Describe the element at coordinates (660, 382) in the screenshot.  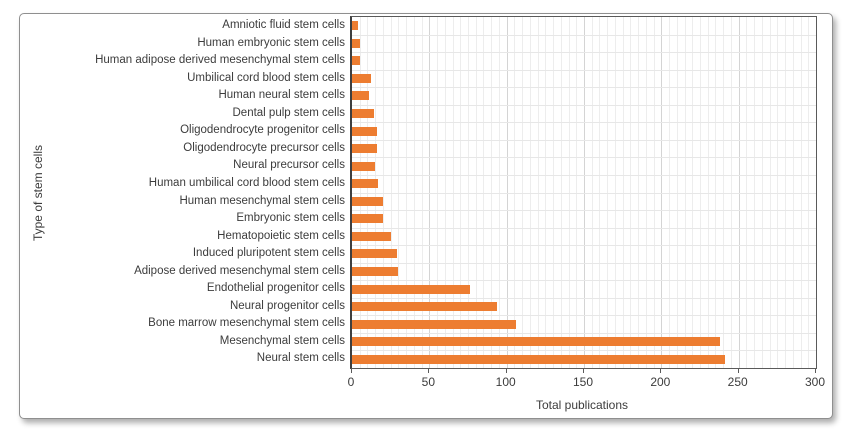
I see `x-tick-label: 200` at that location.